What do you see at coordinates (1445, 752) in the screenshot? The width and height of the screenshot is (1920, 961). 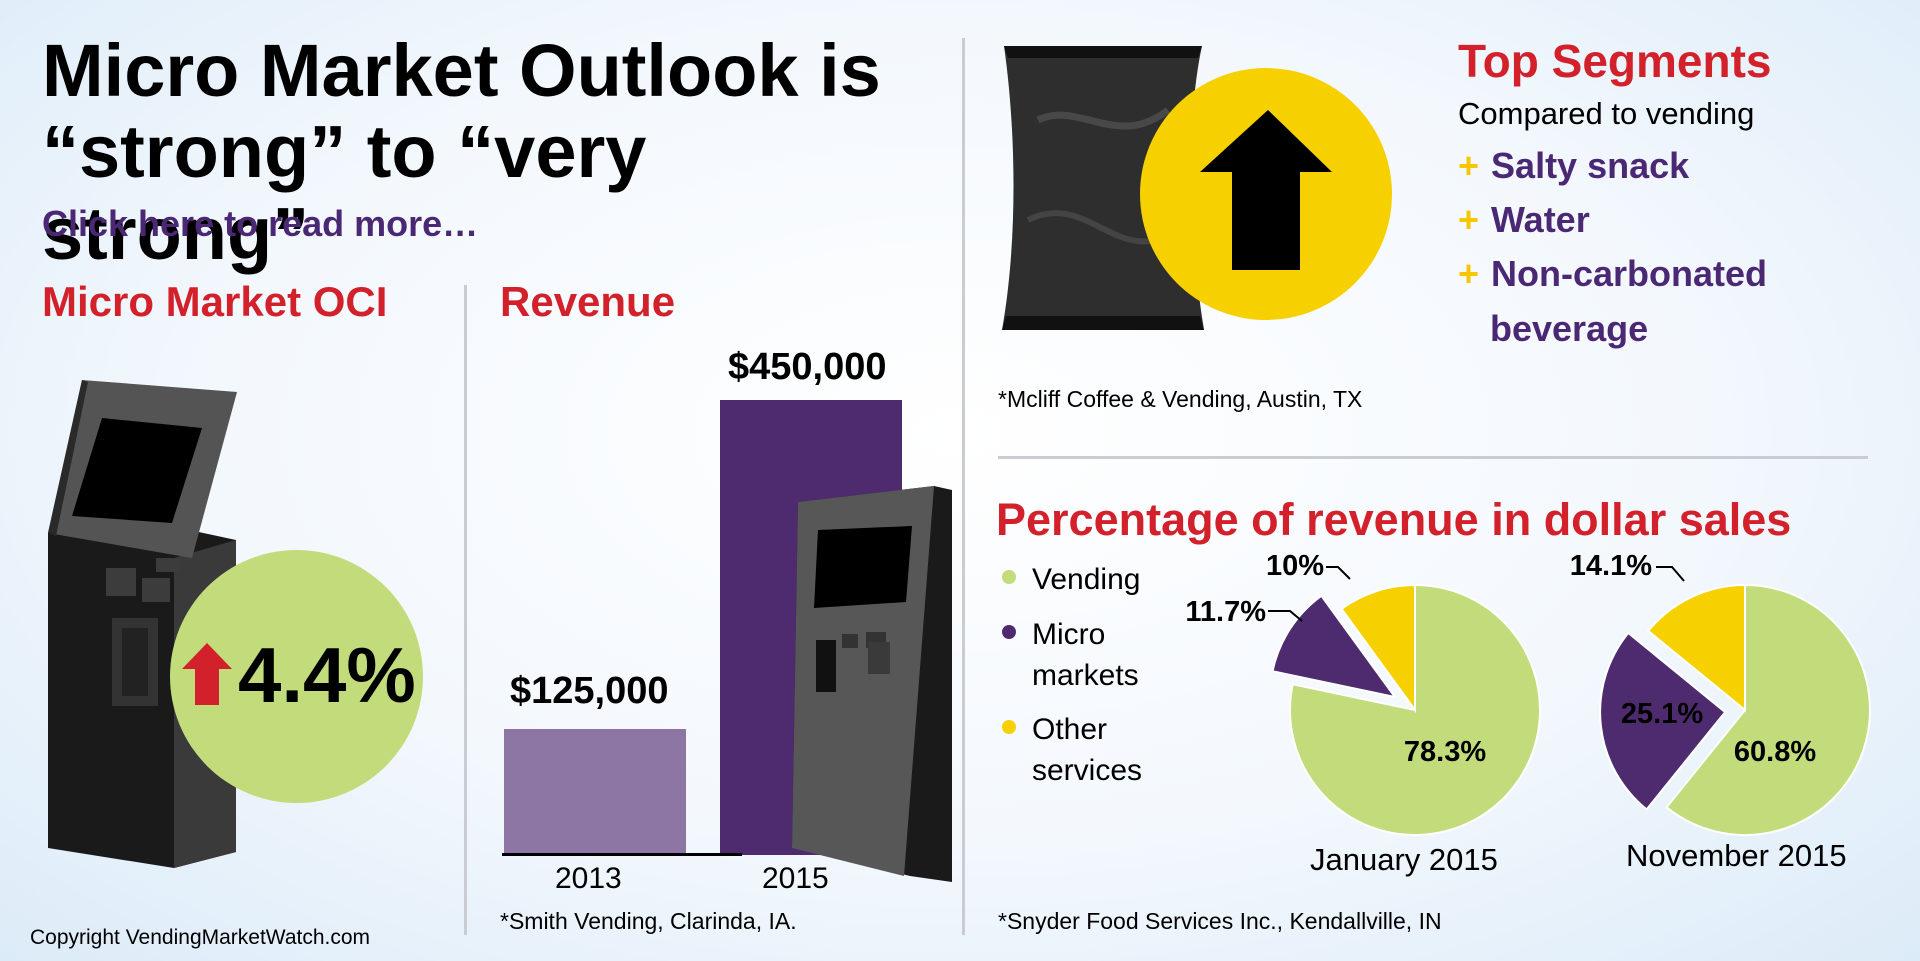 I see `pie-value-label-vending: 78.3%` at bounding box center [1445, 752].